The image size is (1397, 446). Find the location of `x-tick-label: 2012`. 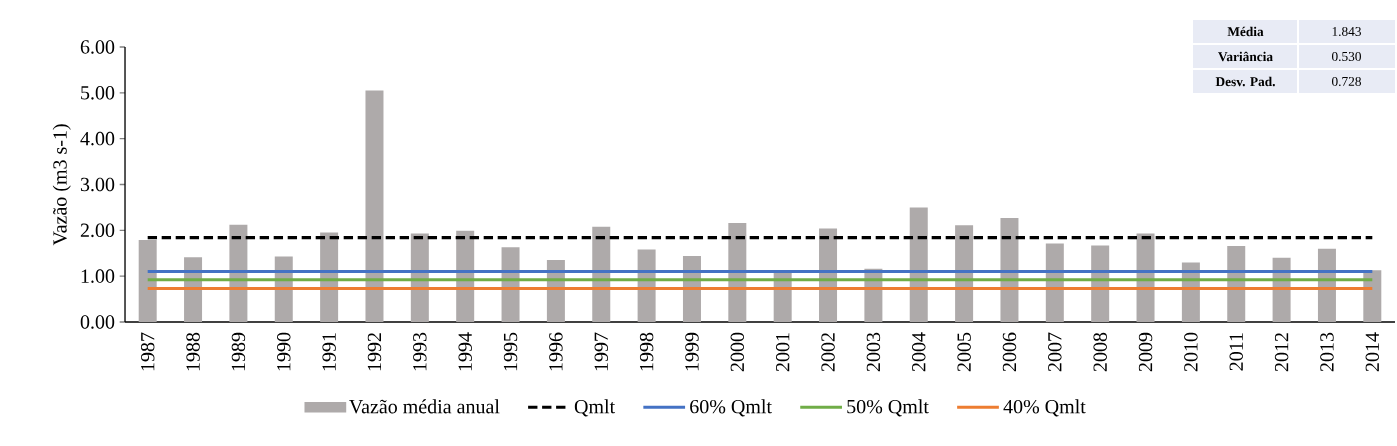

x-tick-label: 2012 is located at coordinates (1281, 352).